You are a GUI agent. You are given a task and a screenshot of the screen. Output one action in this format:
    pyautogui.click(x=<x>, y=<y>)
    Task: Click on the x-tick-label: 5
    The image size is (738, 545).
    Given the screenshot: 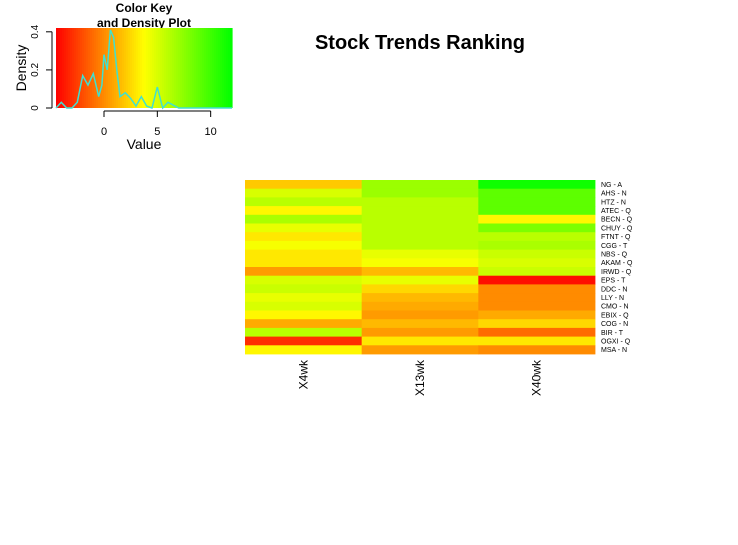 What is the action you would take?
    pyautogui.click(x=157, y=132)
    